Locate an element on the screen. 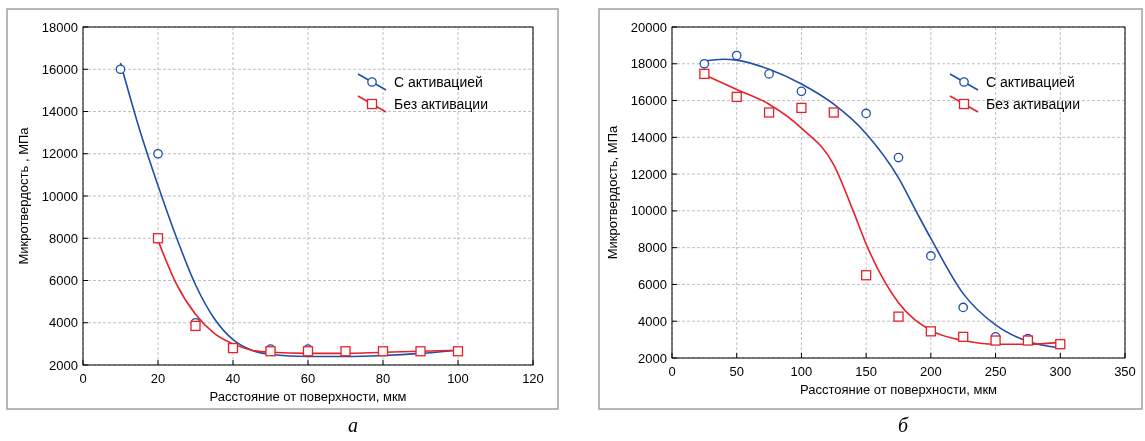  x-tick-label: 150 is located at coordinates (866, 371).